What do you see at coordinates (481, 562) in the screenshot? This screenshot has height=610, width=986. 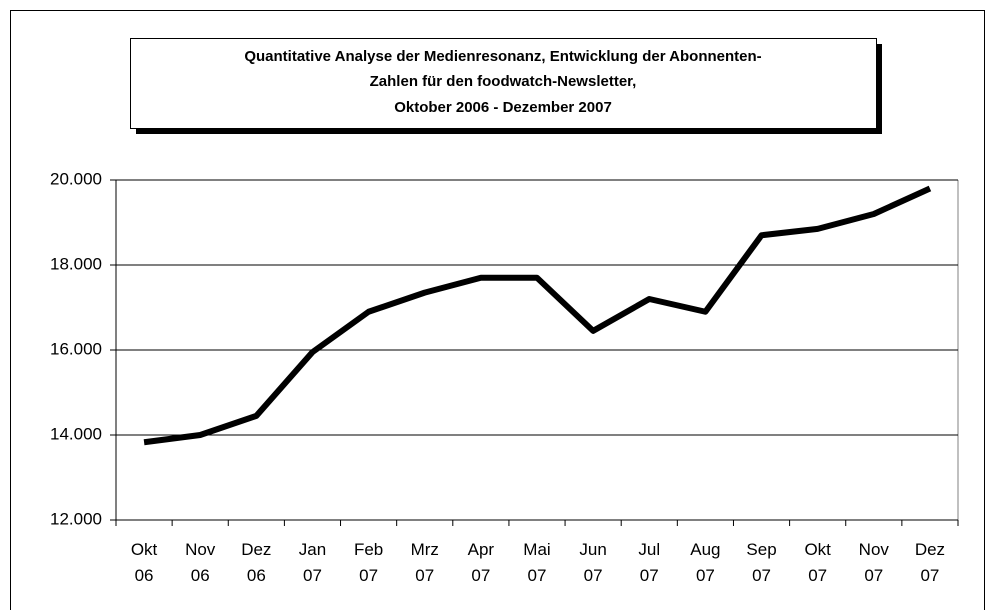 I see `x-tick-label: Apr 07` at bounding box center [481, 562].